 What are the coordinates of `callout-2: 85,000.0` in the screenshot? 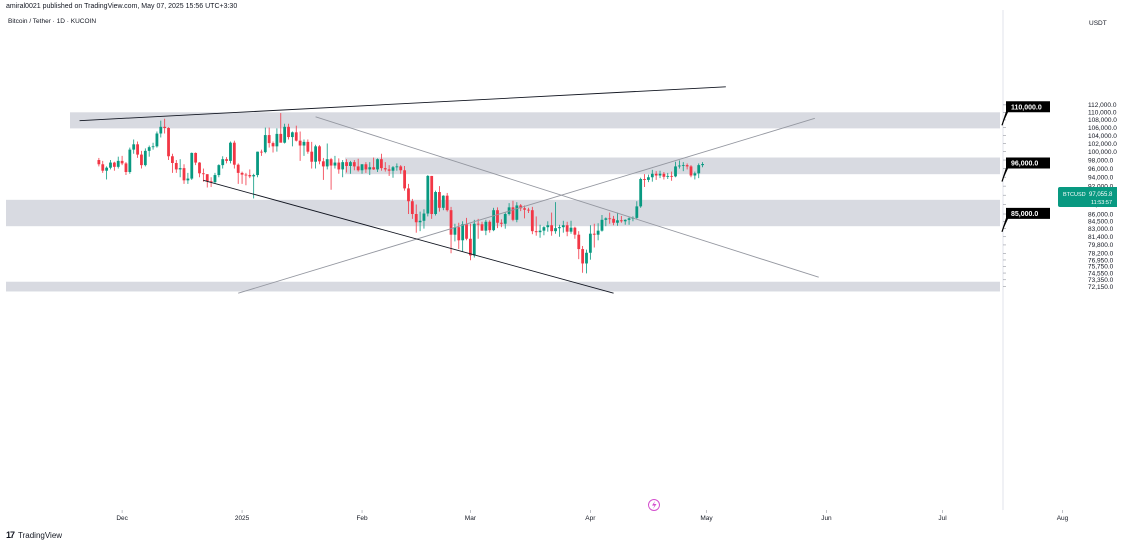 It's located at (1025, 220).